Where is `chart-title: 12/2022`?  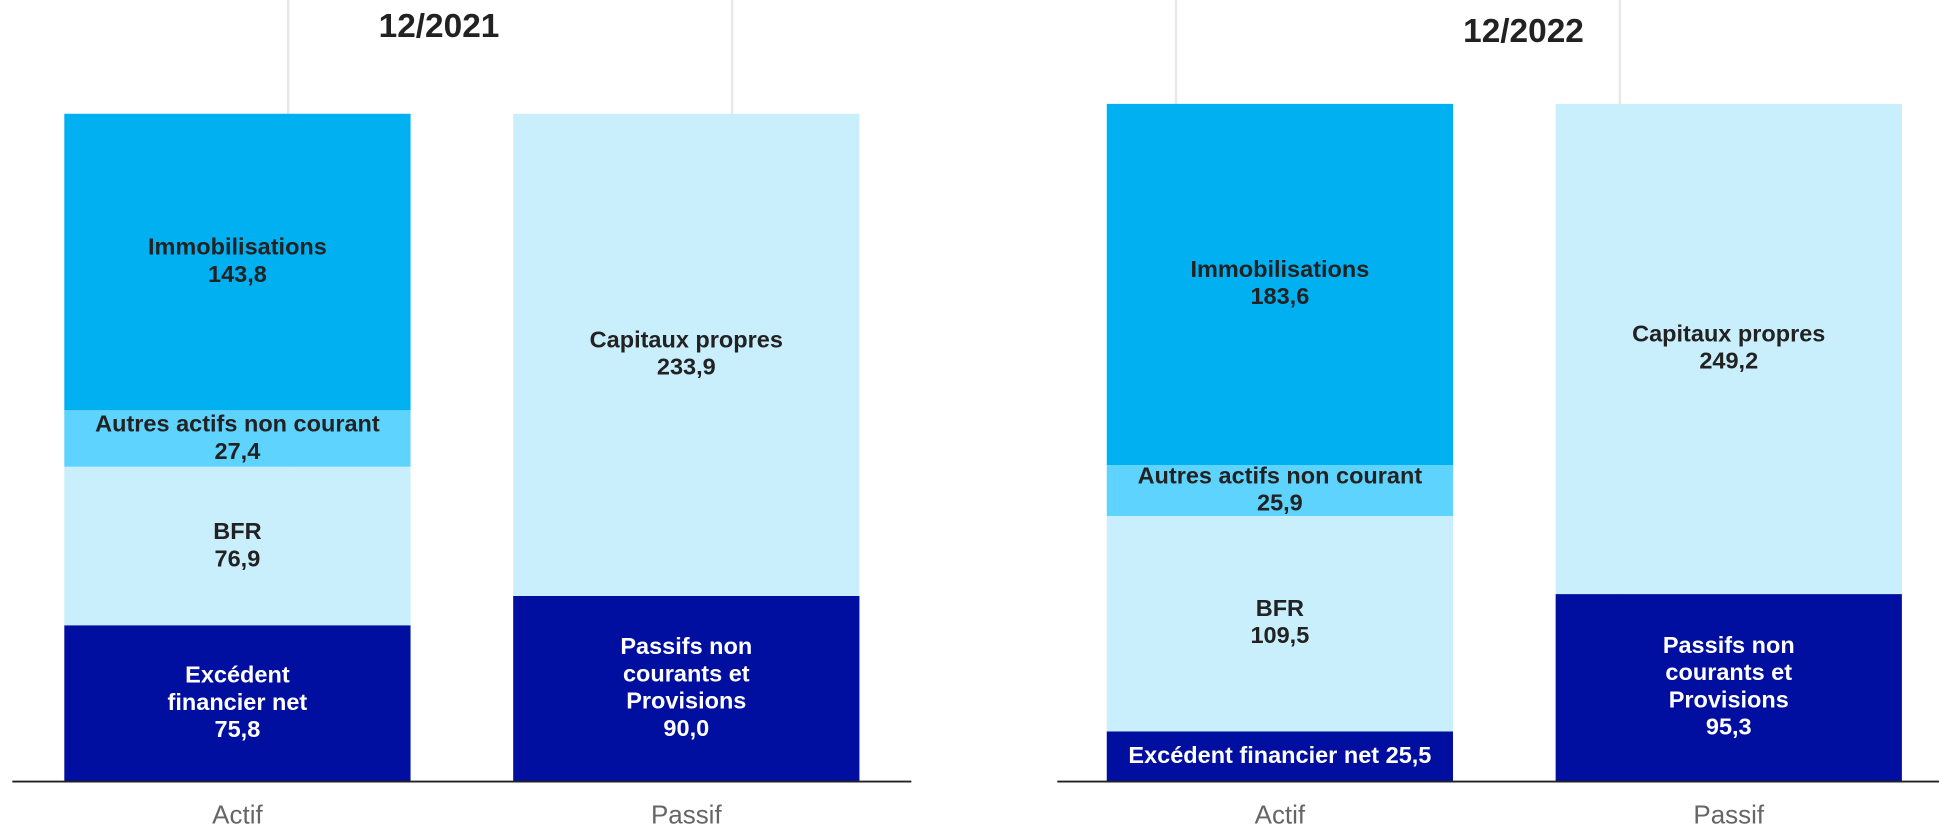
chart-title: 12/2022 is located at coordinates (1523, 31).